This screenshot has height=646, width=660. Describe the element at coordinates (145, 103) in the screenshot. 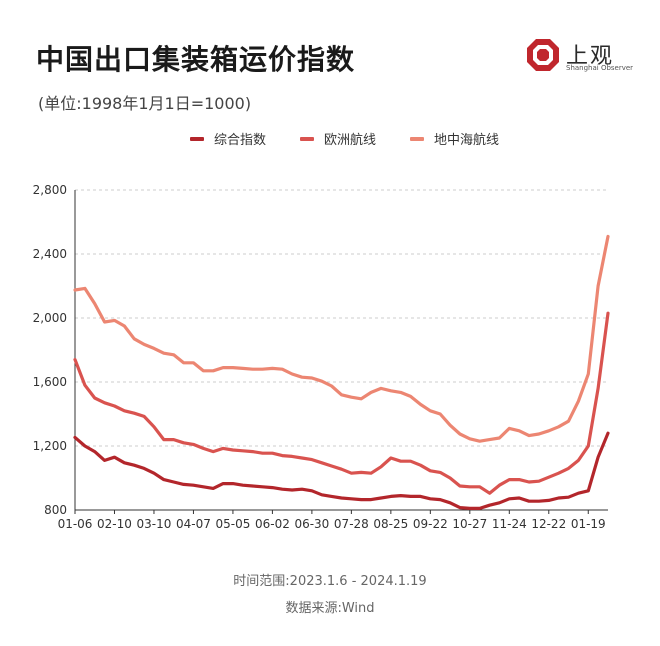

I see `chart-subtitle: (单位:1998年1月1日=1000)` at that location.